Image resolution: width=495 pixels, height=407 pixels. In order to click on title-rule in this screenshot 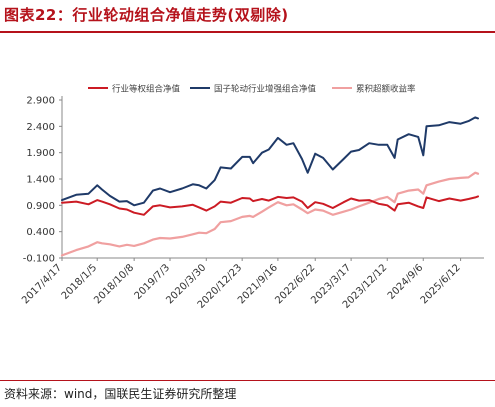, I will do `click(247, 32)`.